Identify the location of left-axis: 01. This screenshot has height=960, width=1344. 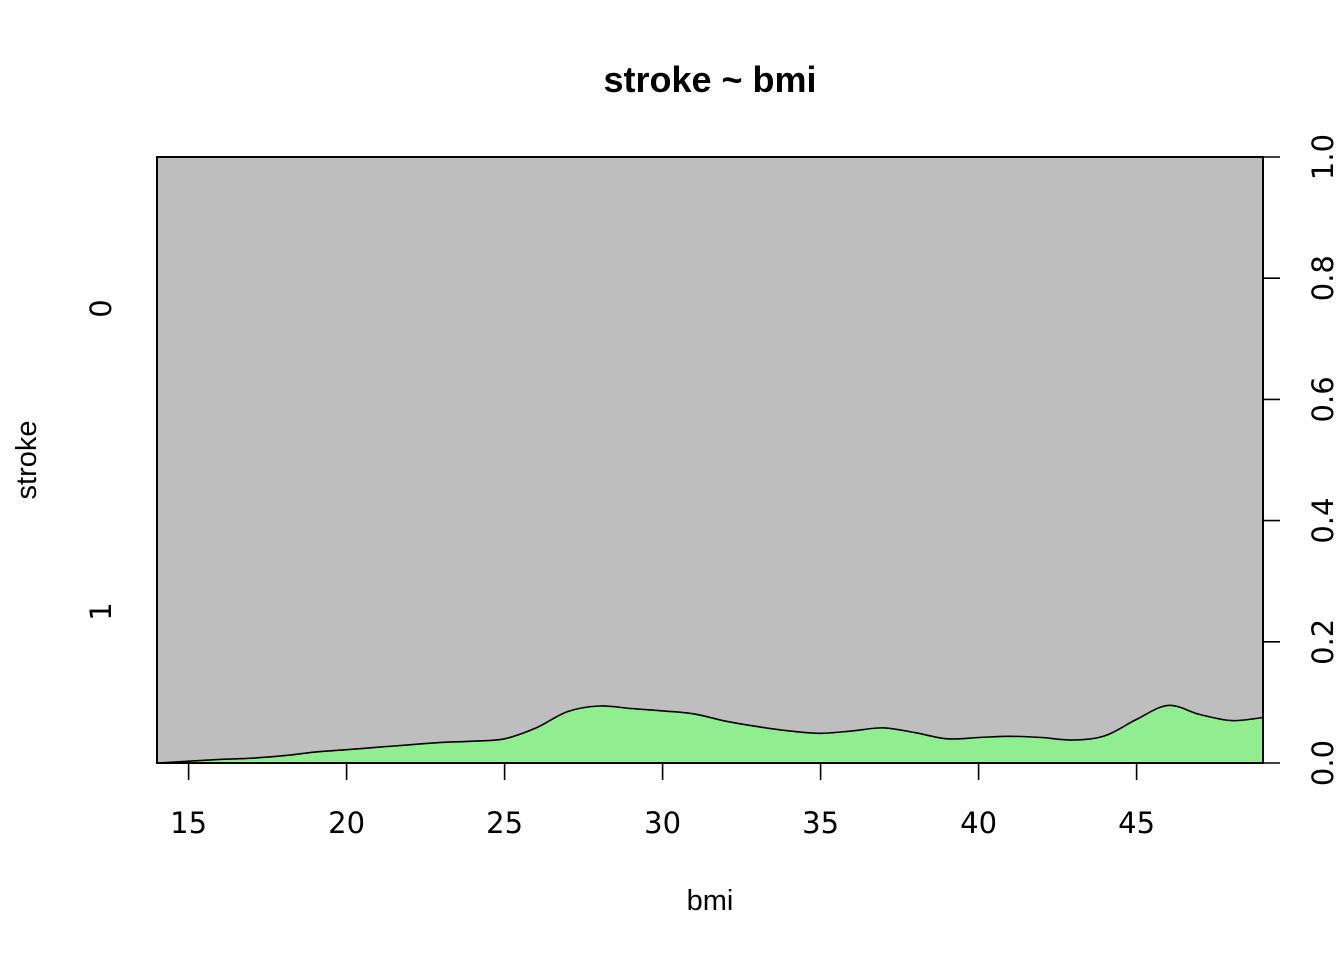
(101, 459).